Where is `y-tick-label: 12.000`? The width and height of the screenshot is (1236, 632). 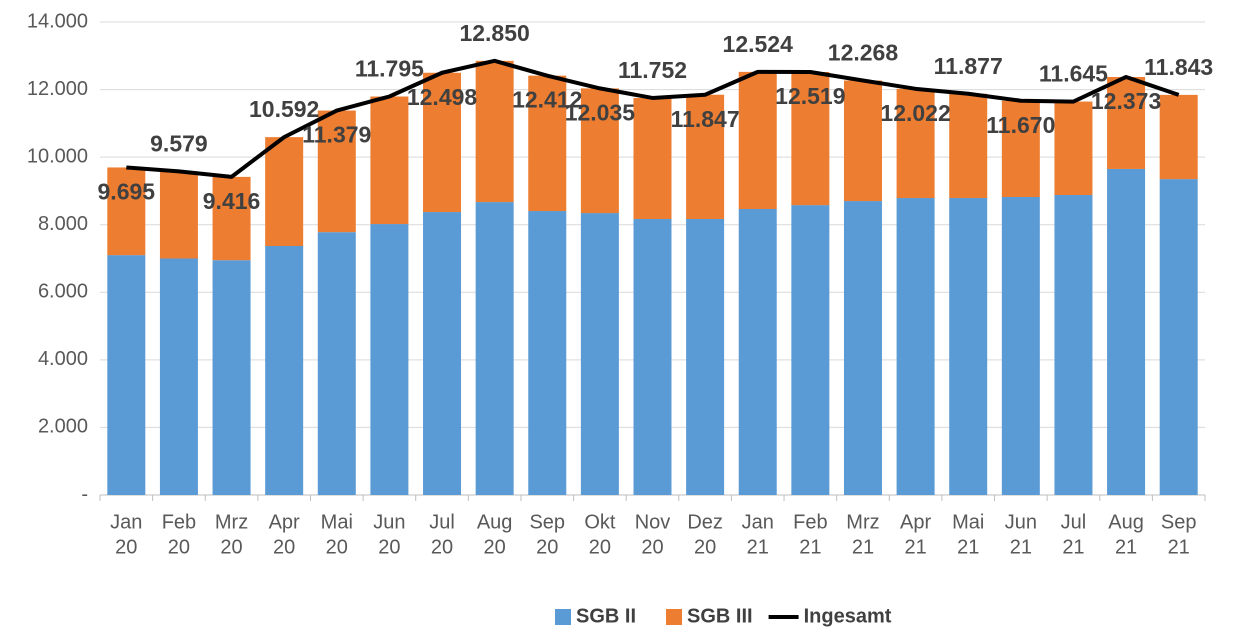 y-tick-label: 12.000 is located at coordinates (57, 89).